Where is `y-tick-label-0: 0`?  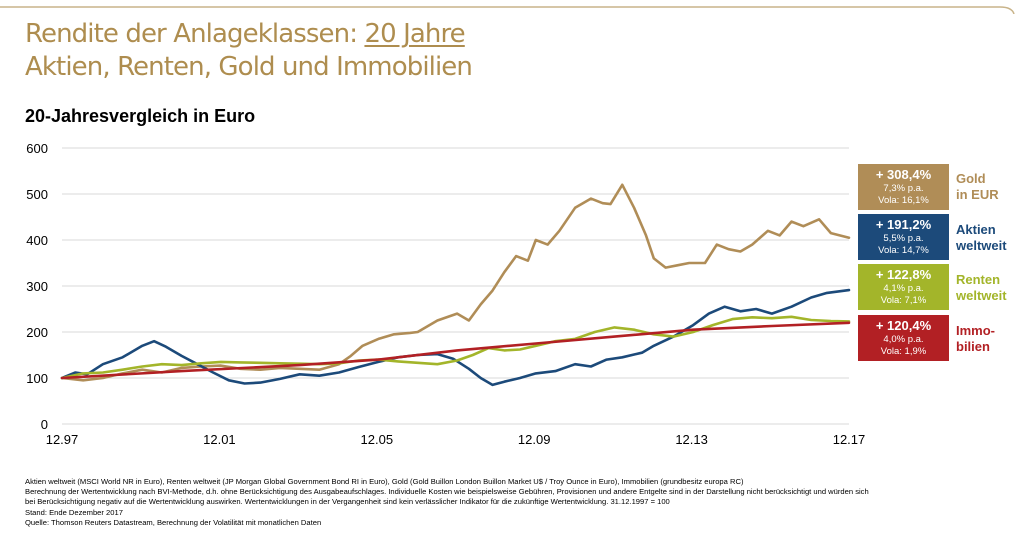
y-tick-label-0: 0 is located at coordinates (44, 424).